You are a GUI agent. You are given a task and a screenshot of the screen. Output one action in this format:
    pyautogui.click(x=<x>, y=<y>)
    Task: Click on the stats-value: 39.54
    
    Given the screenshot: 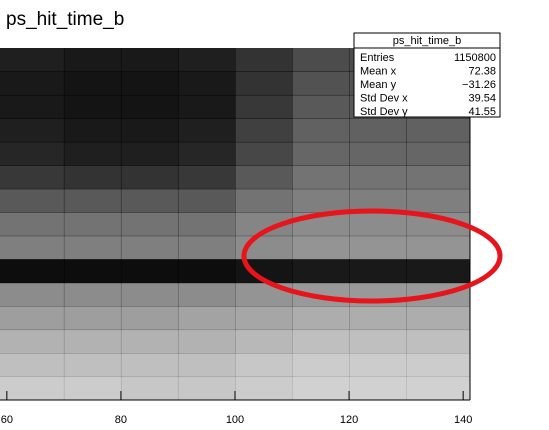 What is the action you would take?
    pyautogui.click(x=482, y=98)
    